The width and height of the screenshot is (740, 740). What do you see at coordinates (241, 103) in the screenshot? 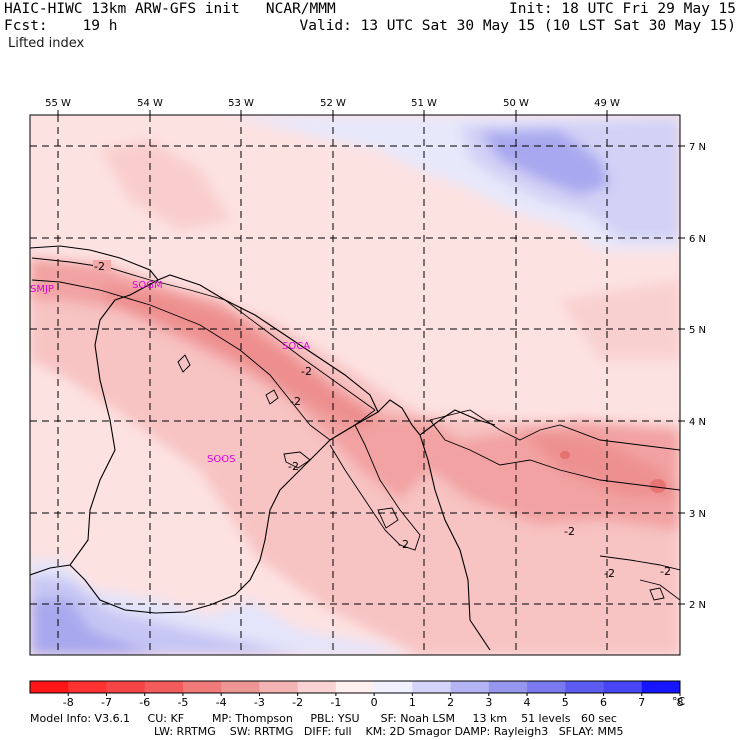
I see `lon-label: 53 W` at bounding box center [241, 103].